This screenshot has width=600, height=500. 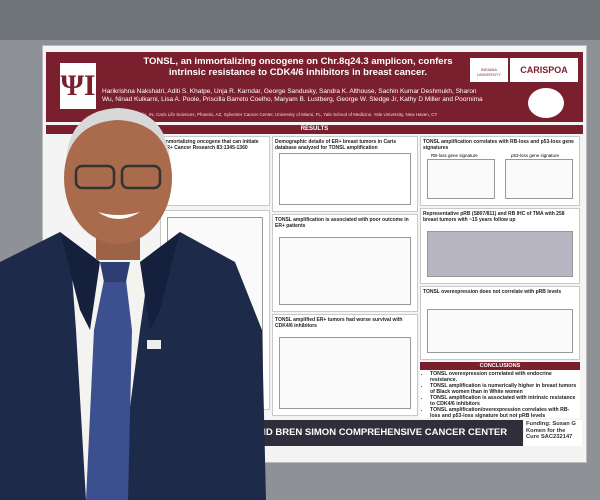 I want to click on tie-knot, so click(x=115, y=272).